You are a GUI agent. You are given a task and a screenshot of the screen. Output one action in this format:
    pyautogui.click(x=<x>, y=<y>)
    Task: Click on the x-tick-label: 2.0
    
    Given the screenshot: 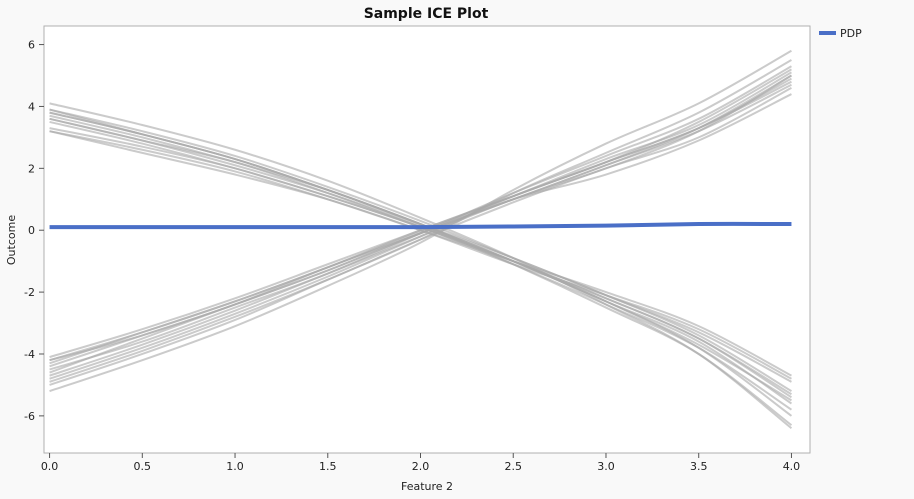 What is the action you would take?
    pyautogui.click(x=421, y=466)
    